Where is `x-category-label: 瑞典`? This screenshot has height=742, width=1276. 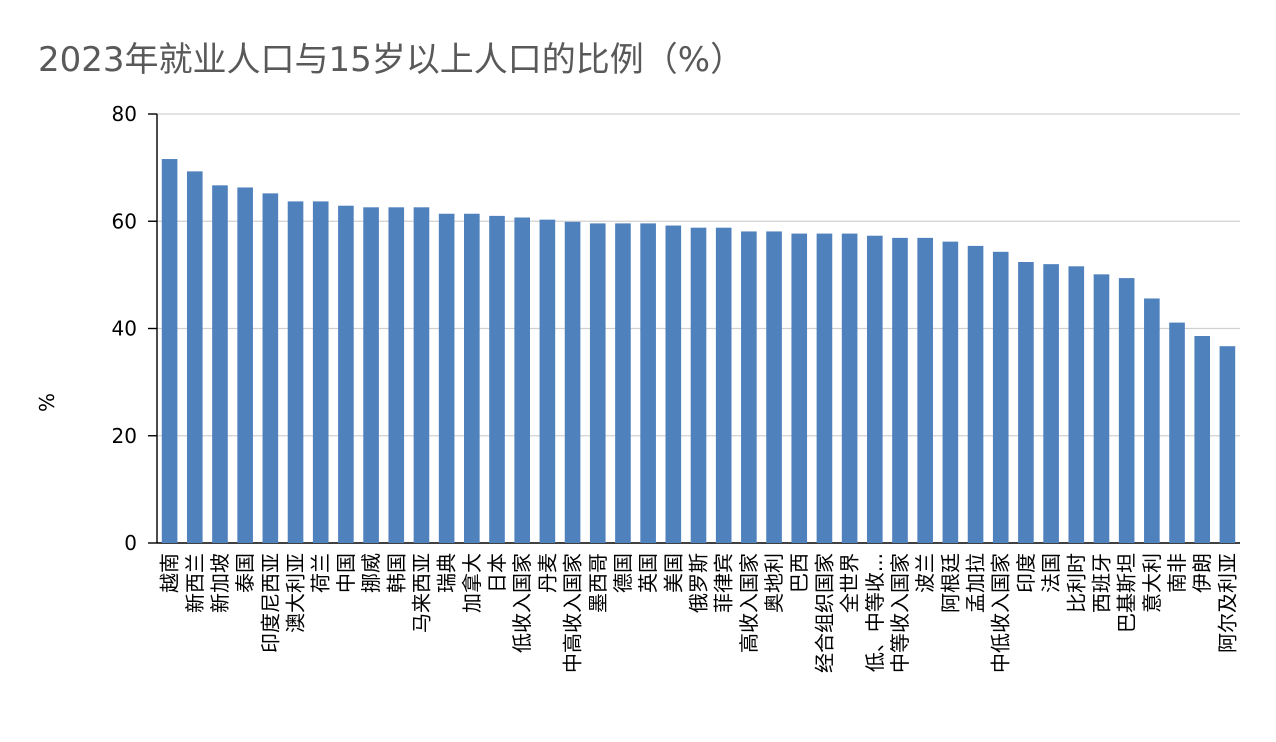
x-category-label: 瑞典 is located at coordinates (447, 573).